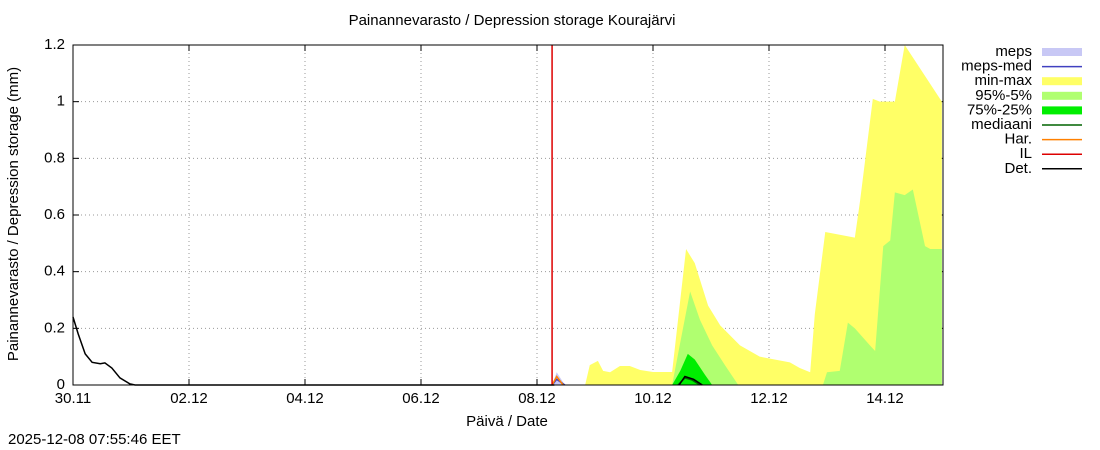 The width and height of the screenshot is (1100, 450). I want to click on legend-label: IL, so click(1025, 153).